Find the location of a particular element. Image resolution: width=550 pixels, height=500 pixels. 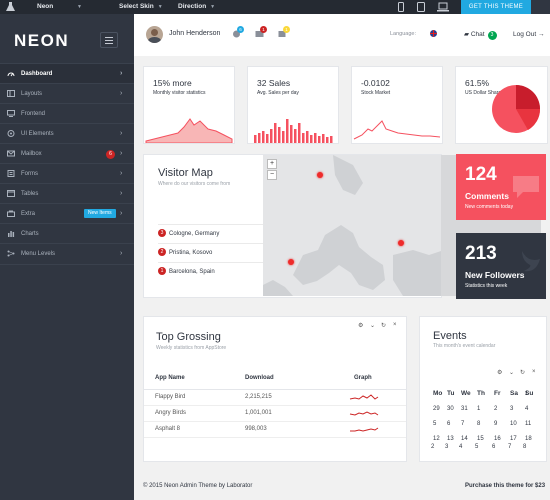

day-of-week-header: Tu is located at coordinates (451, 393).